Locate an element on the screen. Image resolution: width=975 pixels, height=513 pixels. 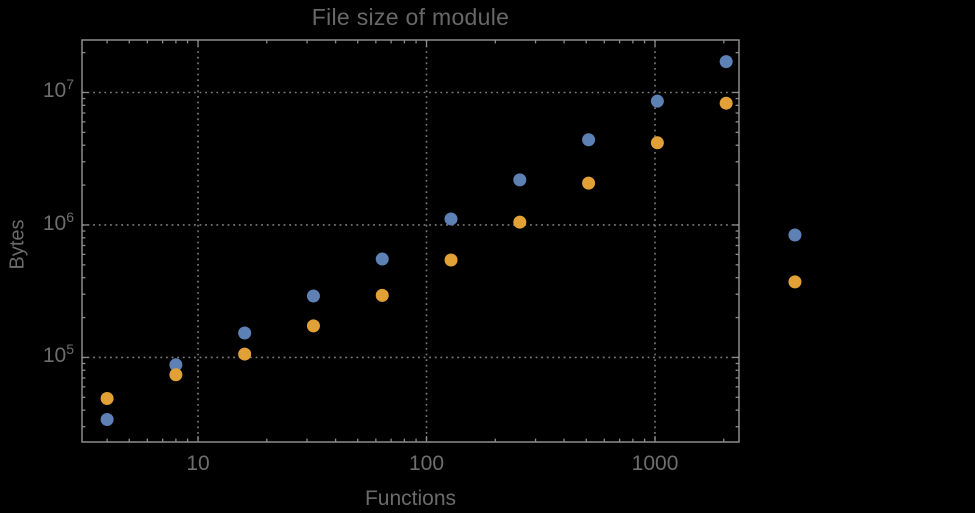
x-tick-label: 100 is located at coordinates (426, 463).